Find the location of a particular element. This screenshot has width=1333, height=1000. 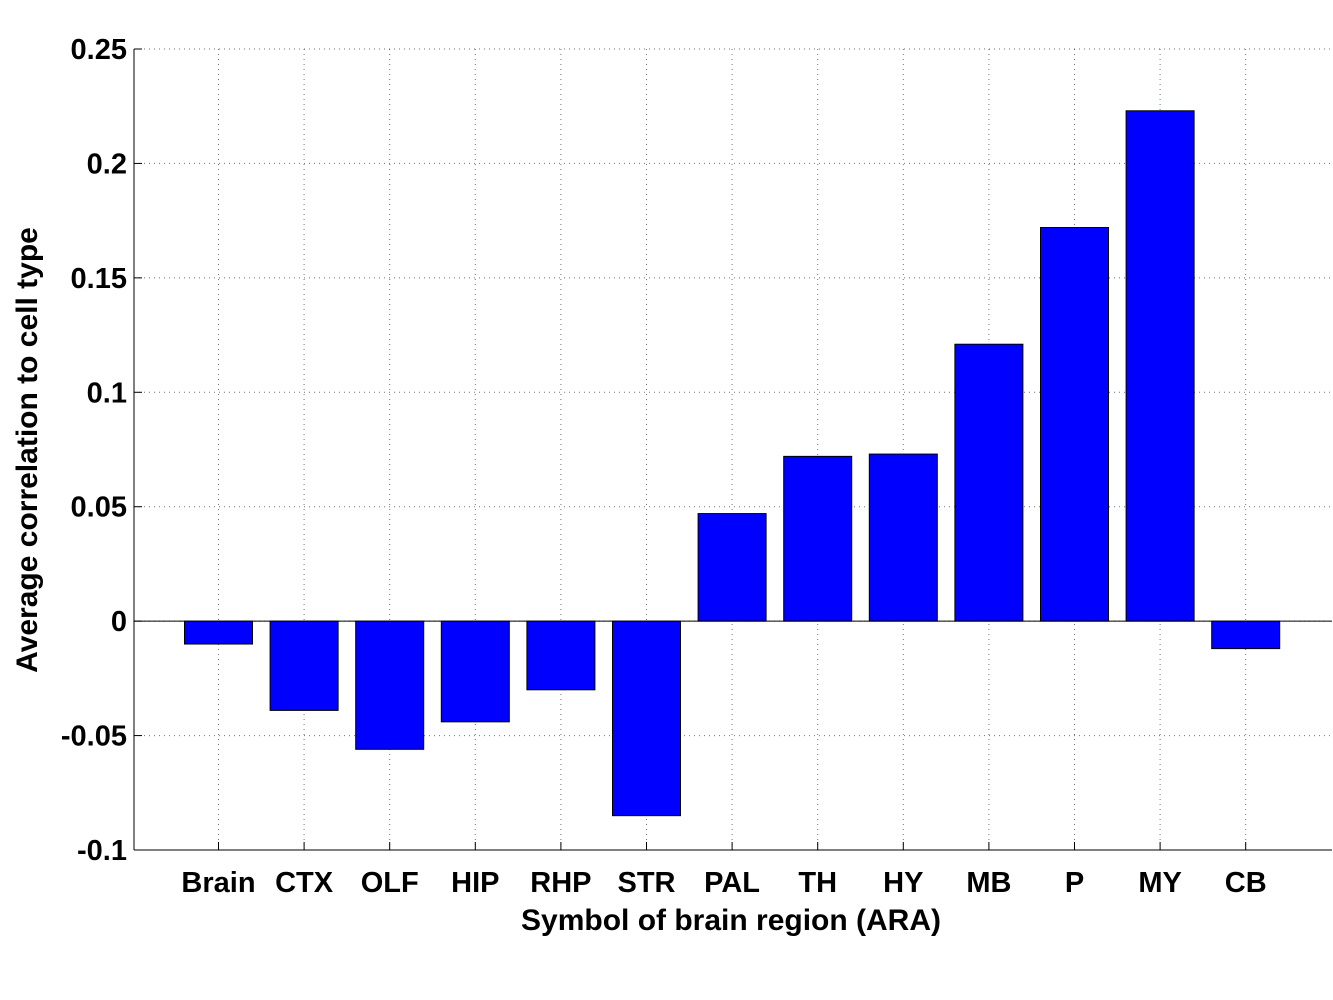

x-tick-label: P is located at coordinates (1074, 883).